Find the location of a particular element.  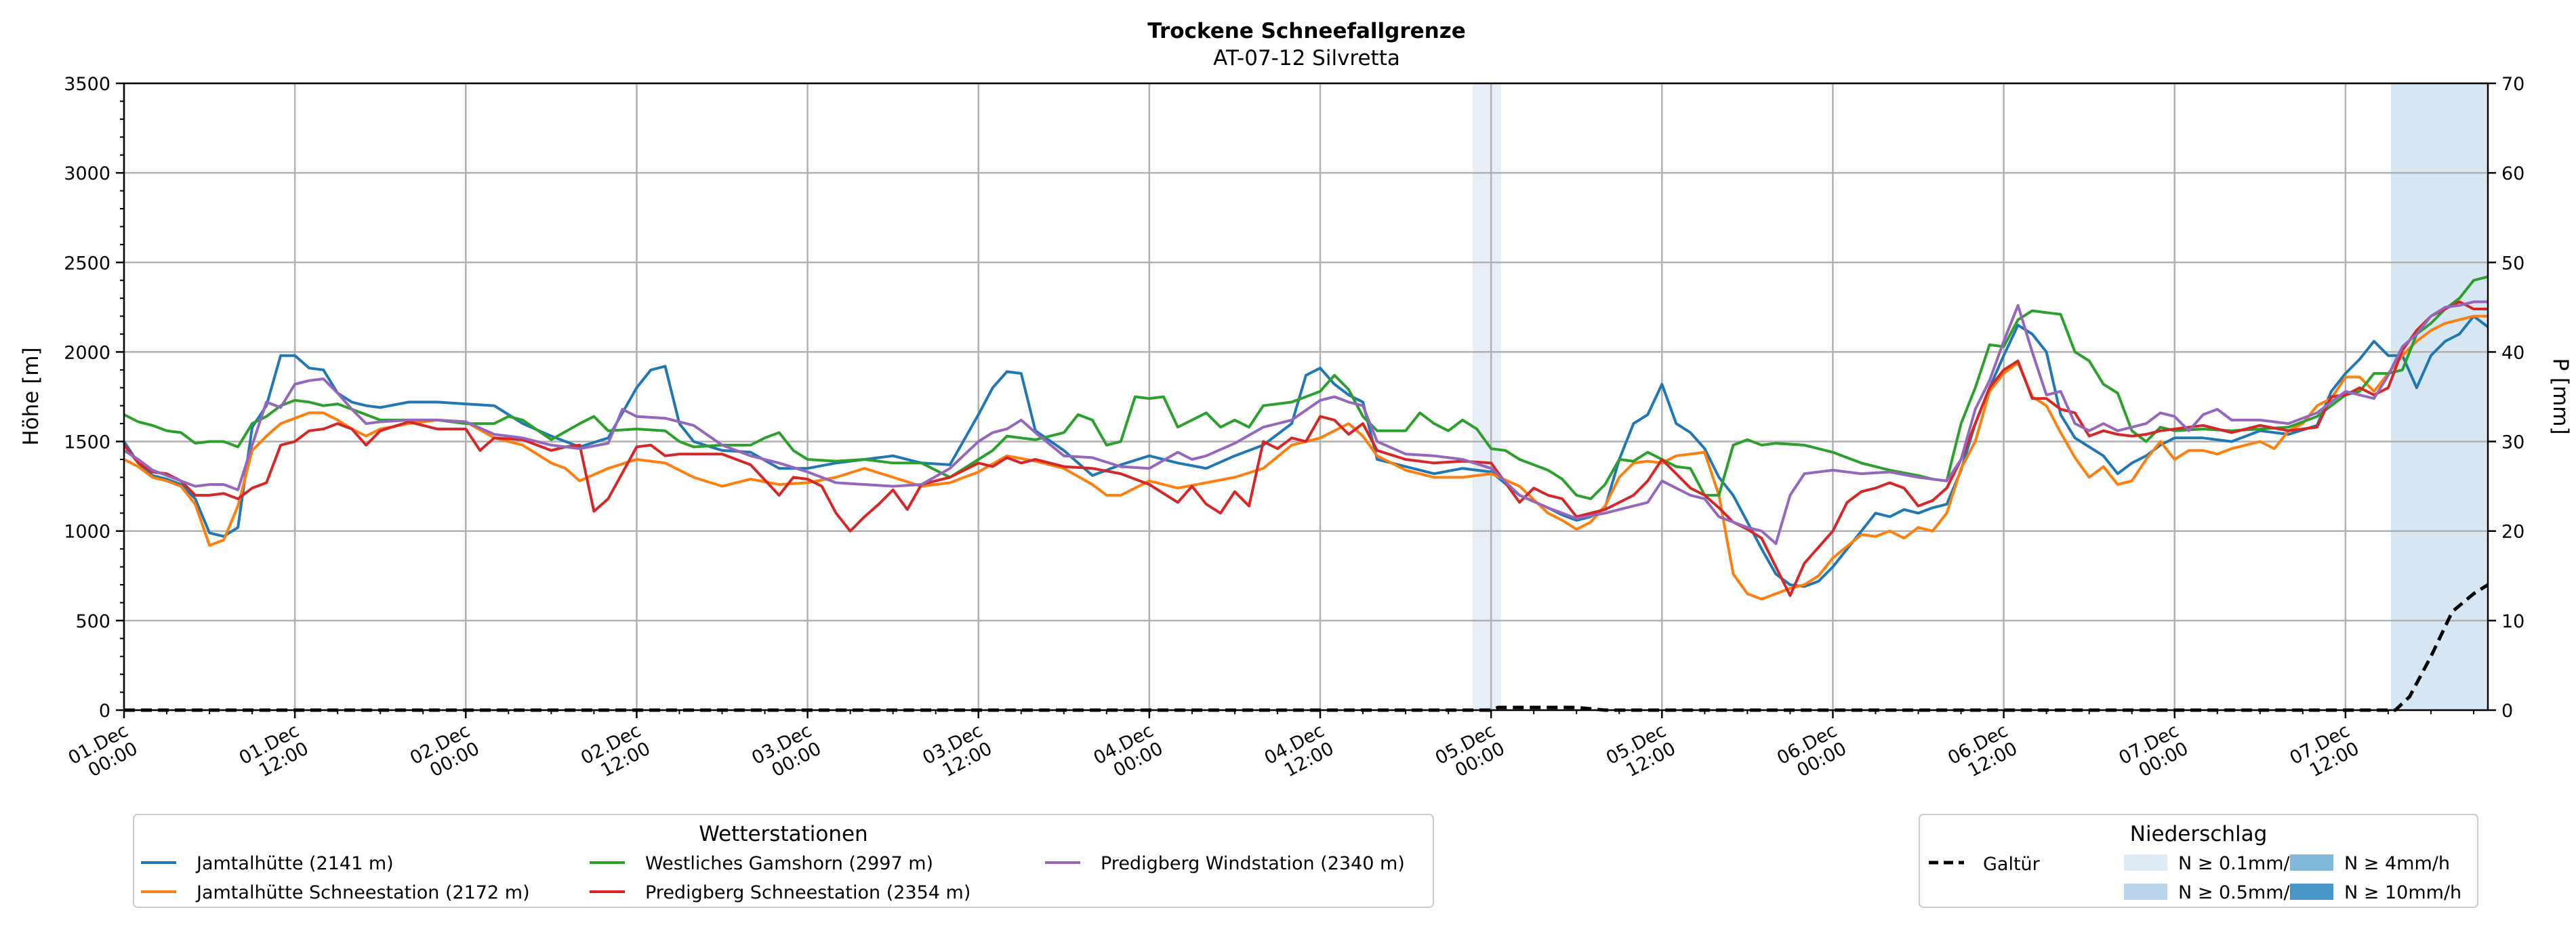

y-tick-label: 1500 is located at coordinates (87, 442).